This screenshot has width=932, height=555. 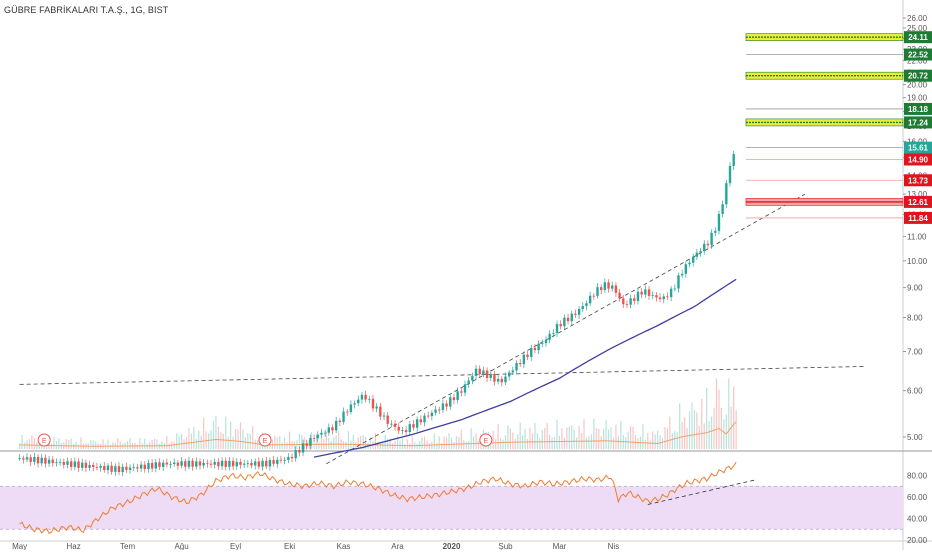 I want to click on price-tick-label: 13.00, so click(x=917, y=194).